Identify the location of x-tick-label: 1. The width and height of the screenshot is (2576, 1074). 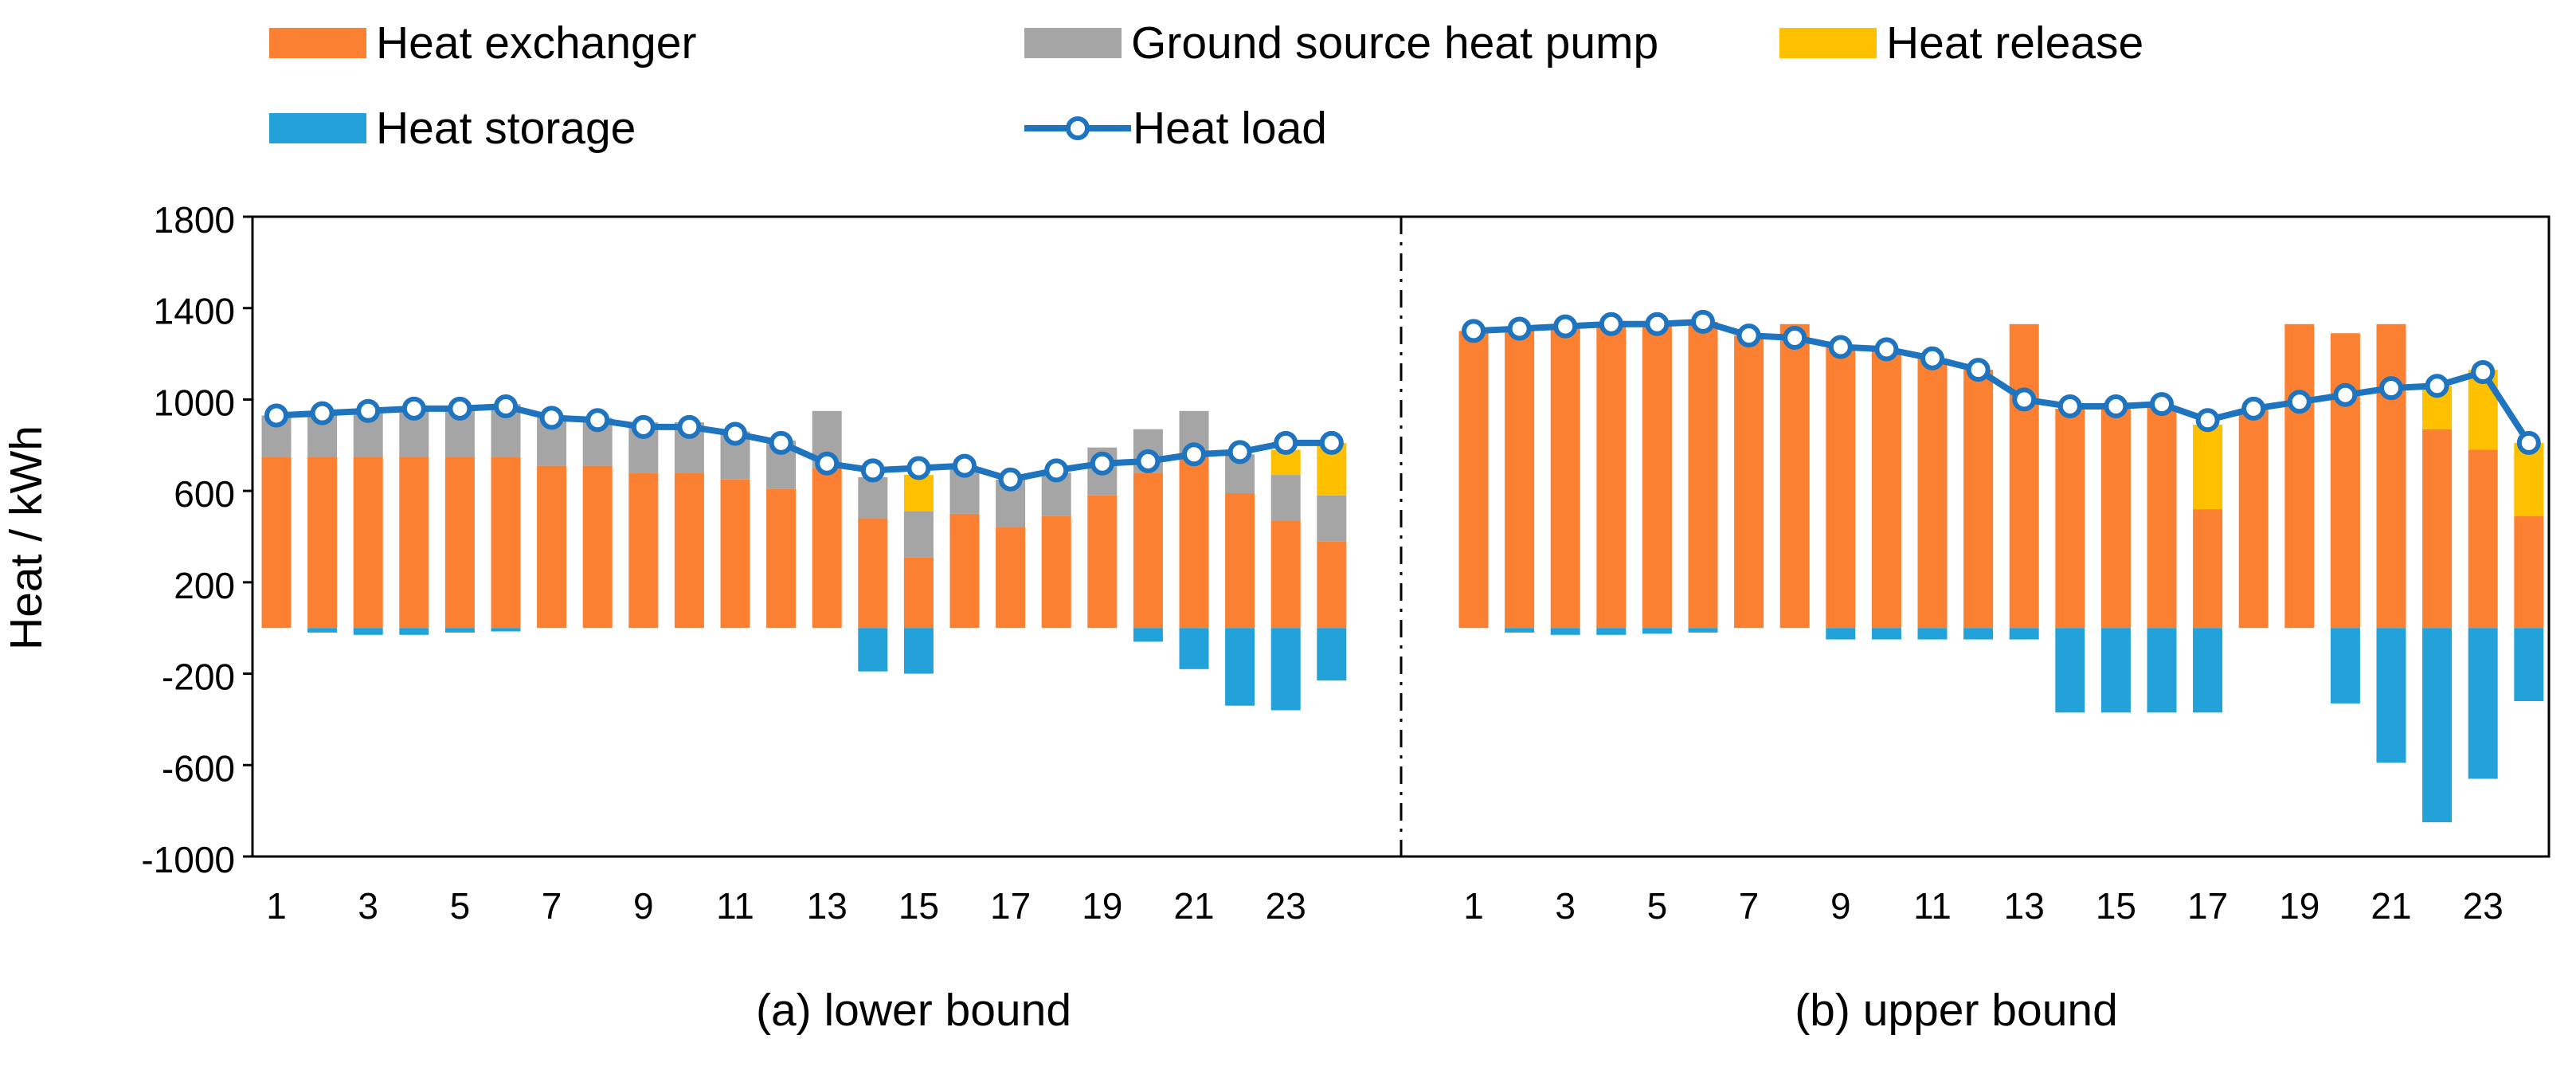
(1473, 906).